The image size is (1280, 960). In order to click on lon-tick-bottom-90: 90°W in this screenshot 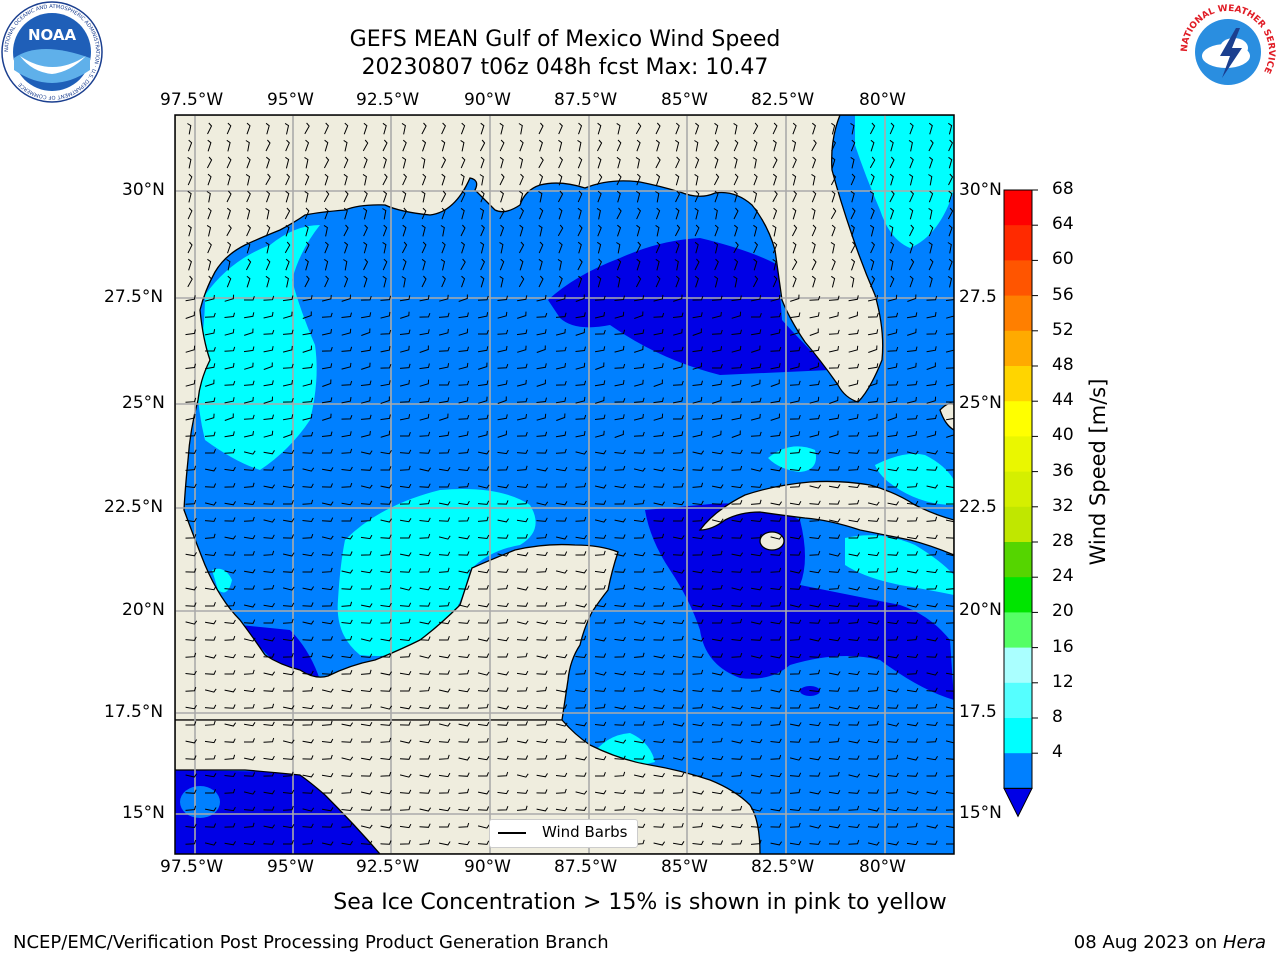, I will do `click(487, 867)`.